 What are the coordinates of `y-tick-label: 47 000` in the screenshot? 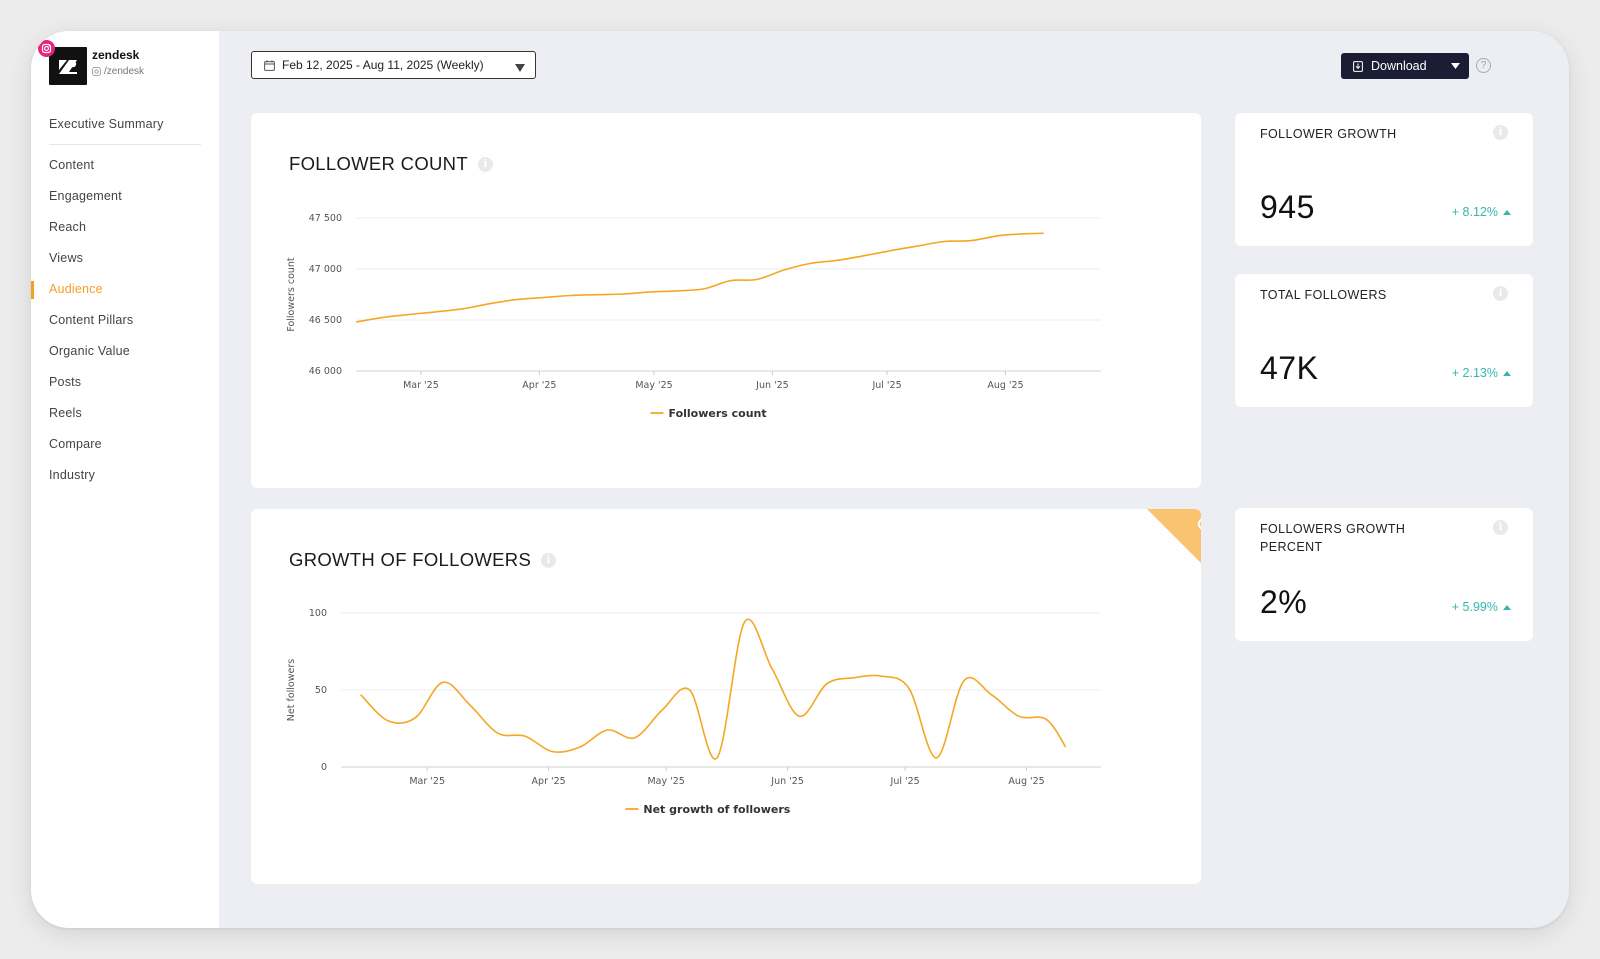 It's located at (325, 269).